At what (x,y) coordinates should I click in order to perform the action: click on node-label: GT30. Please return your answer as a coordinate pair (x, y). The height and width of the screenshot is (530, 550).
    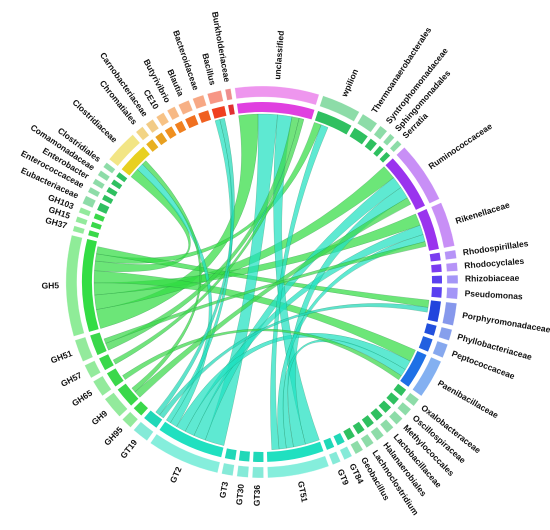
    Looking at the image, I should click on (240, 494).